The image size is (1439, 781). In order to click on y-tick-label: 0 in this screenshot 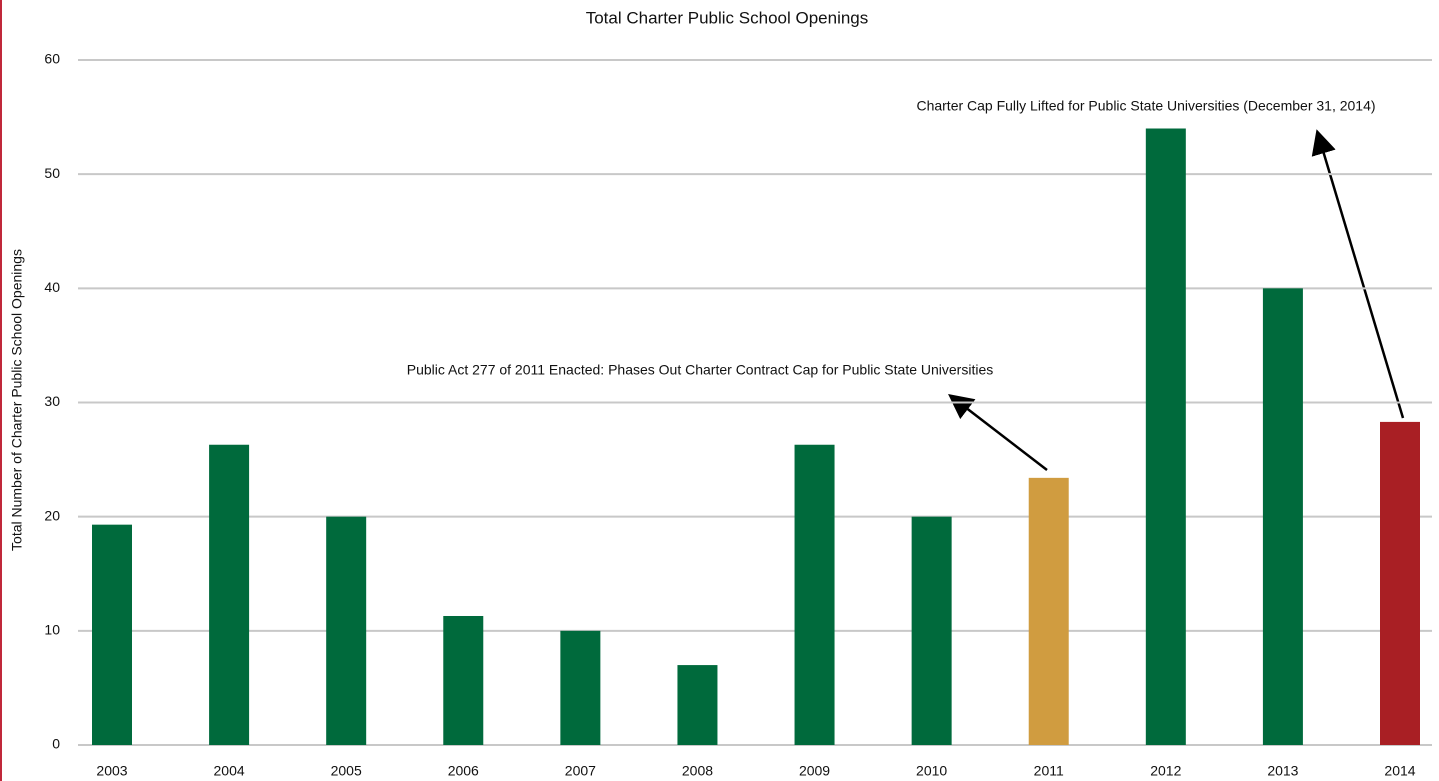, I will do `click(56, 744)`.